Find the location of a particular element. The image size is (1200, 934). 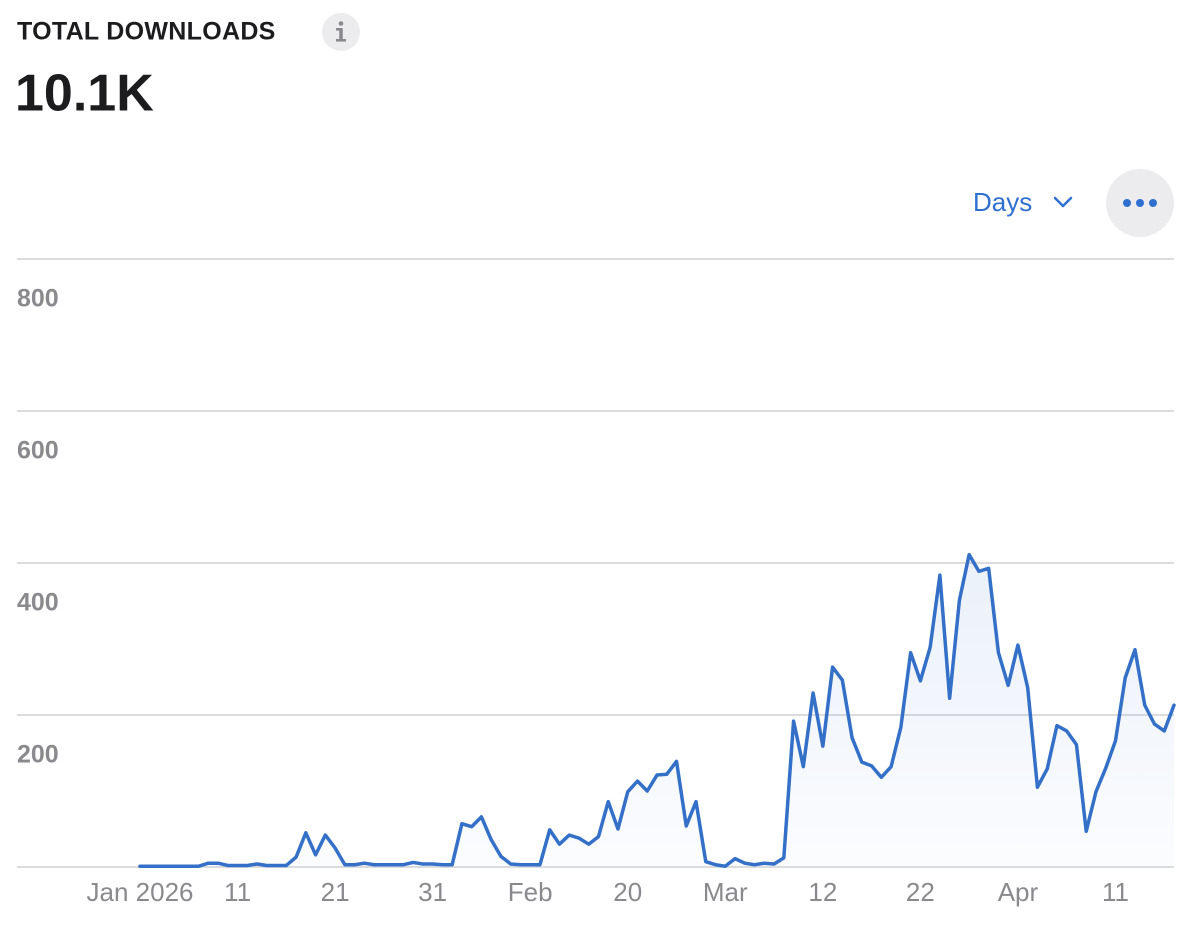

x-tick-label: Mar is located at coordinates (725, 892).